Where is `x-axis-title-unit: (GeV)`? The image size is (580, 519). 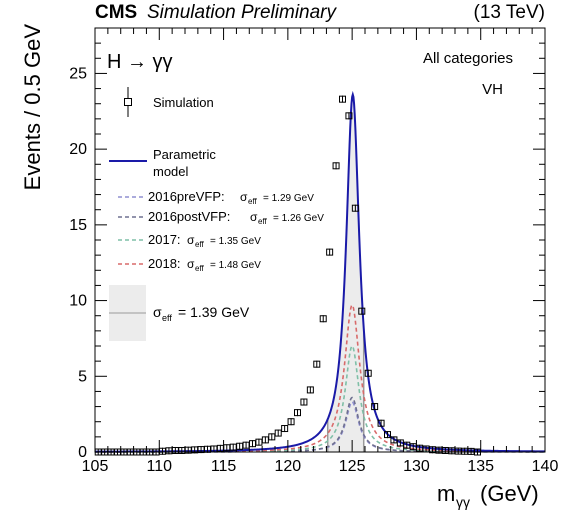
x-axis-title-unit: (GeV) is located at coordinates (509, 493).